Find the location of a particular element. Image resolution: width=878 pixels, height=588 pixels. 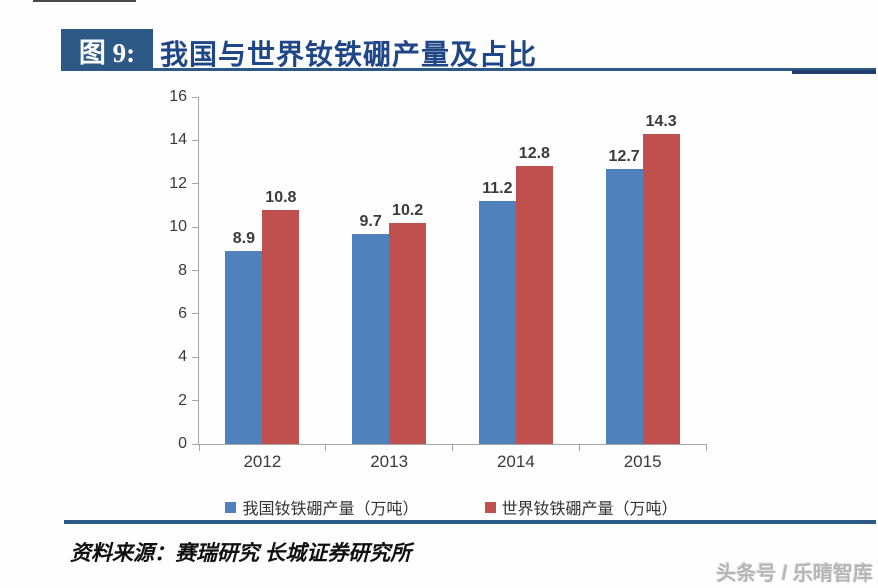

y-axis-tick-label: 2 is located at coordinates (182, 400).